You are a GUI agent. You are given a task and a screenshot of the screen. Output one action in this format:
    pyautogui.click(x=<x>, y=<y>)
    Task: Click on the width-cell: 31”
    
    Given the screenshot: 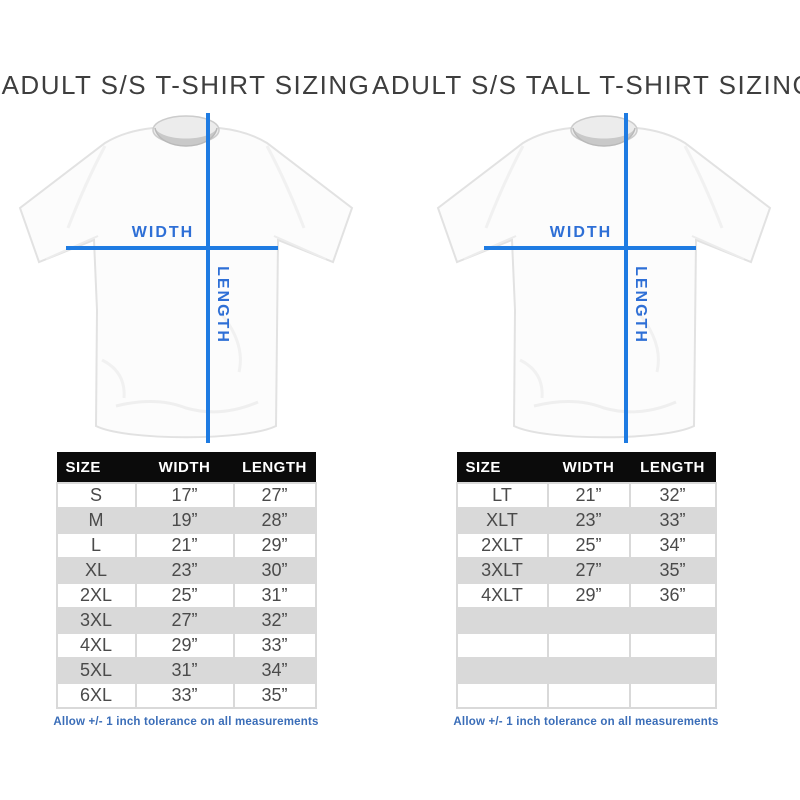 What is the action you would take?
    pyautogui.click(x=184, y=670)
    